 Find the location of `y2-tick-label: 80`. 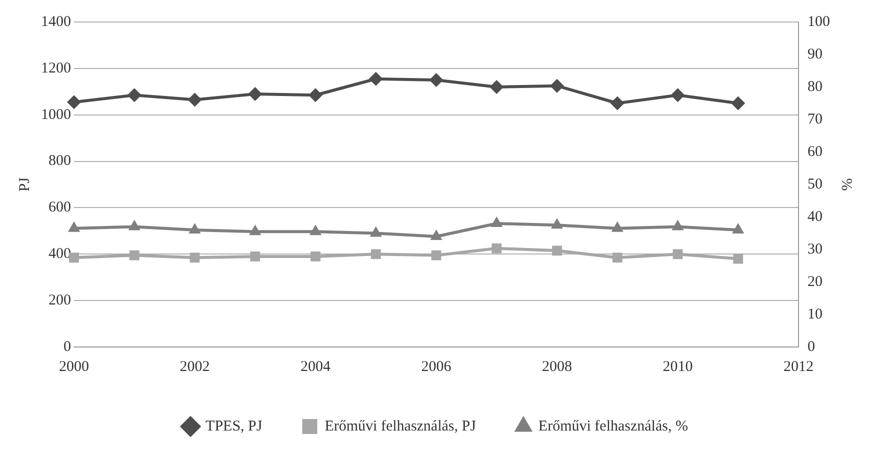

y2-tick-label: 80 is located at coordinates (815, 86).